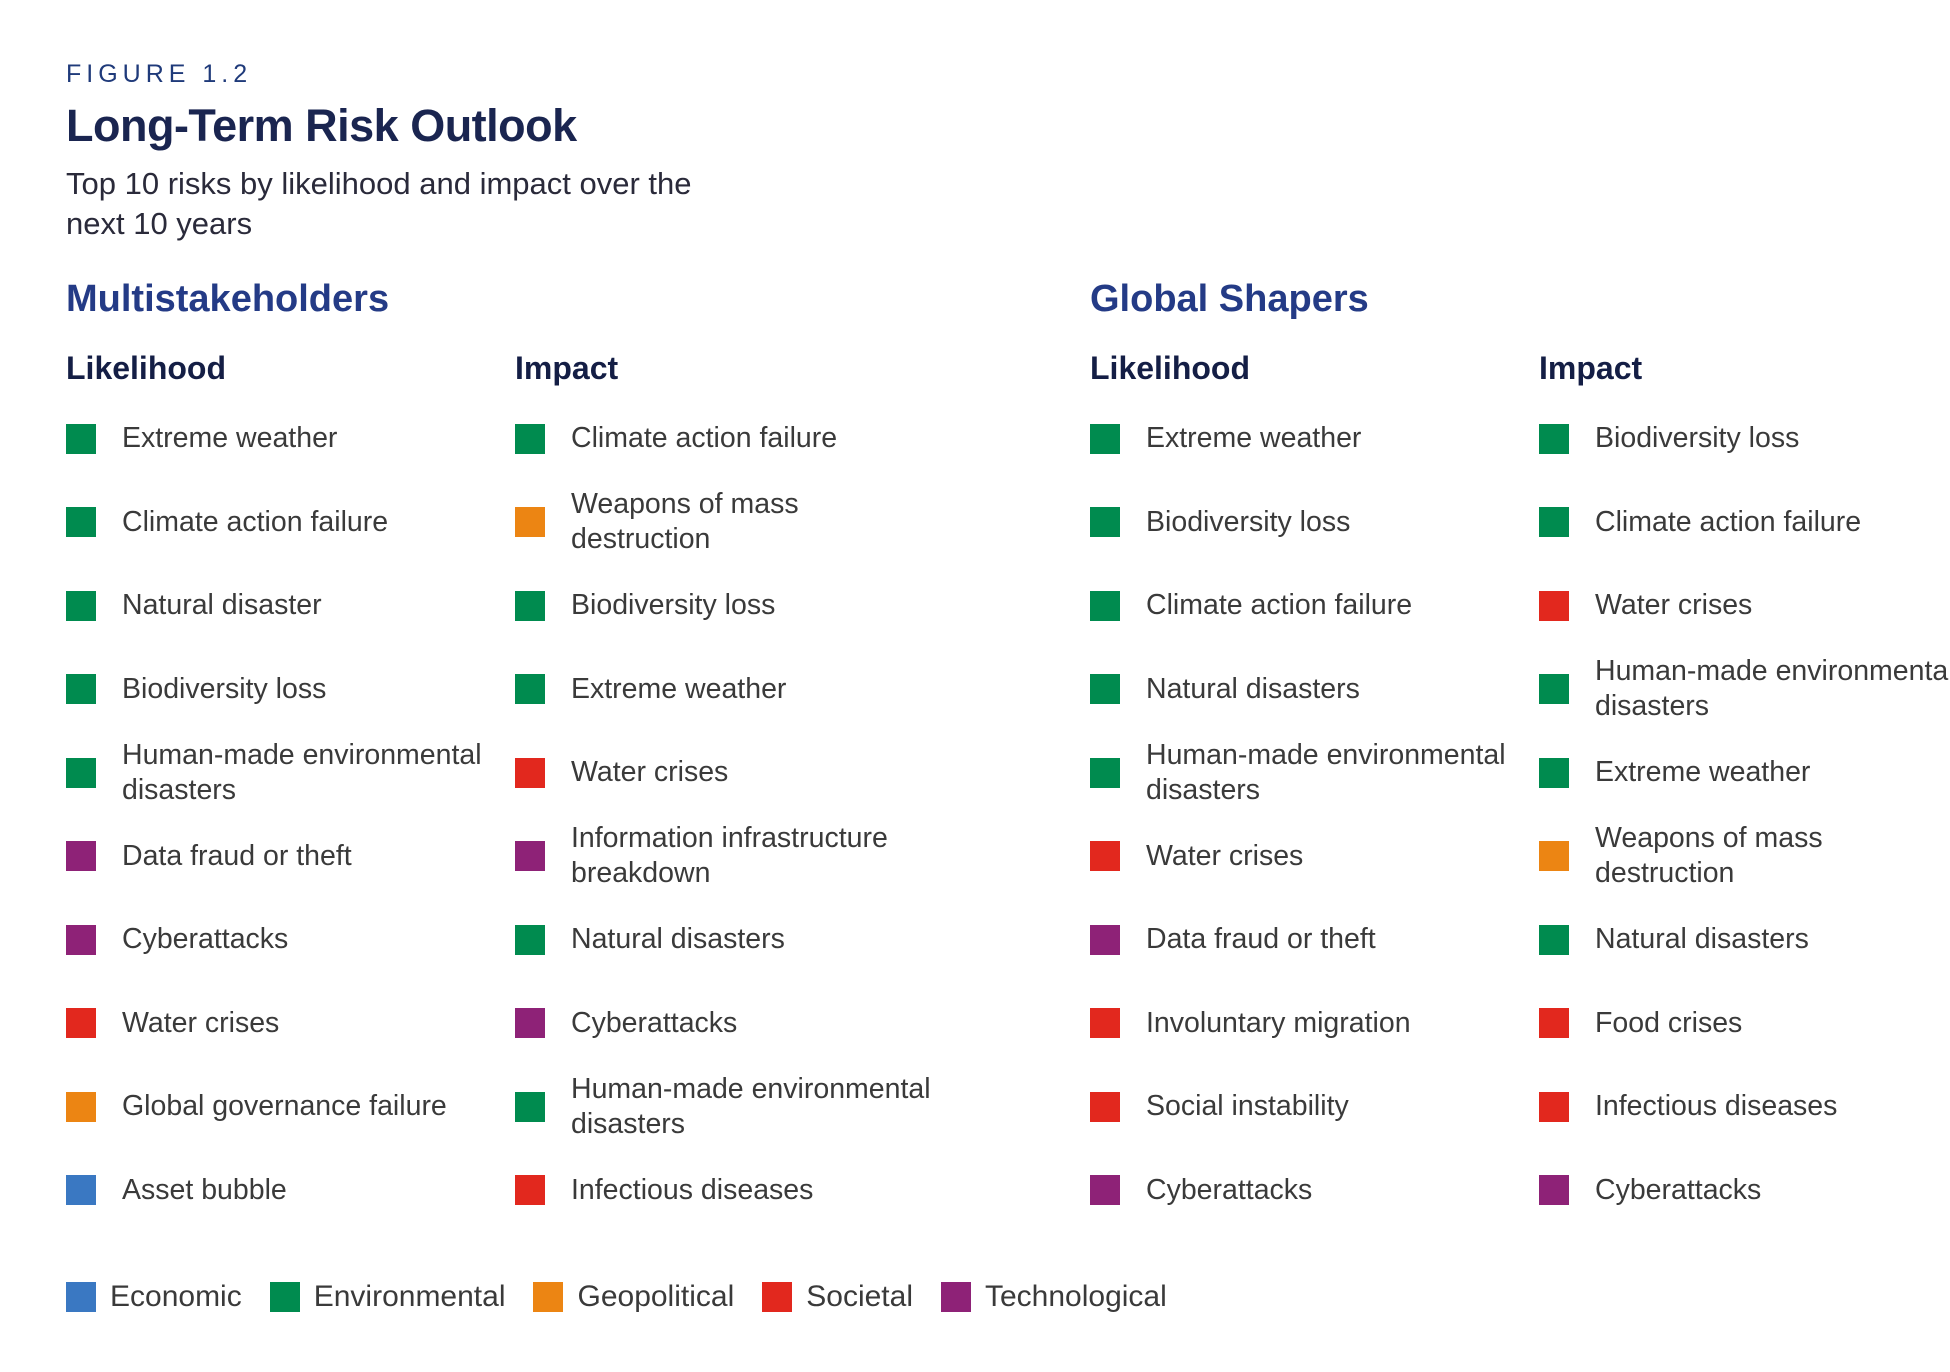 The image size is (1950, 1372). I want to click on risk-item: Weapons of mass destruction, so click(1744, 857).